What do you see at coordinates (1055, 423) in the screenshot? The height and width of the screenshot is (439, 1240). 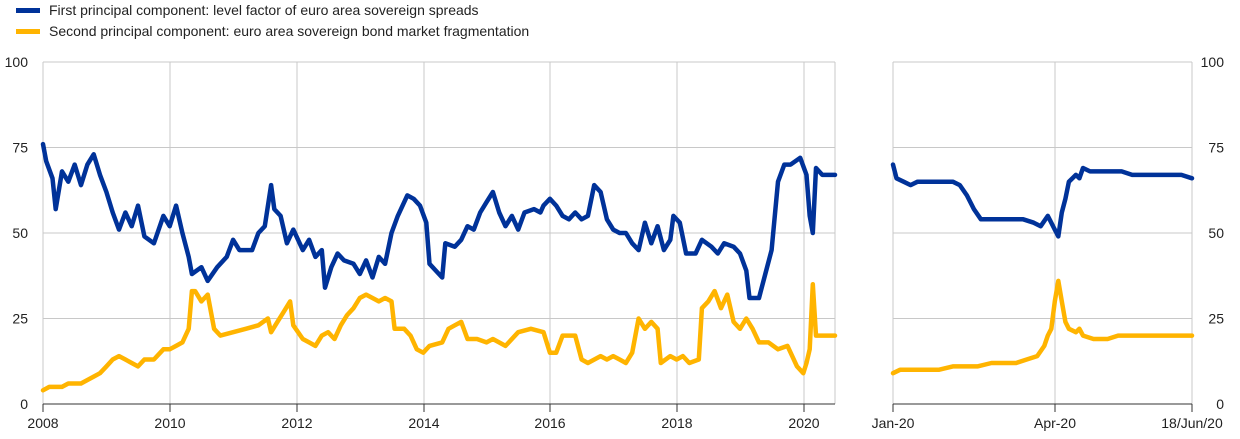 I see `x-tick-label: Apr-20` at bounding box center [1055, 423].